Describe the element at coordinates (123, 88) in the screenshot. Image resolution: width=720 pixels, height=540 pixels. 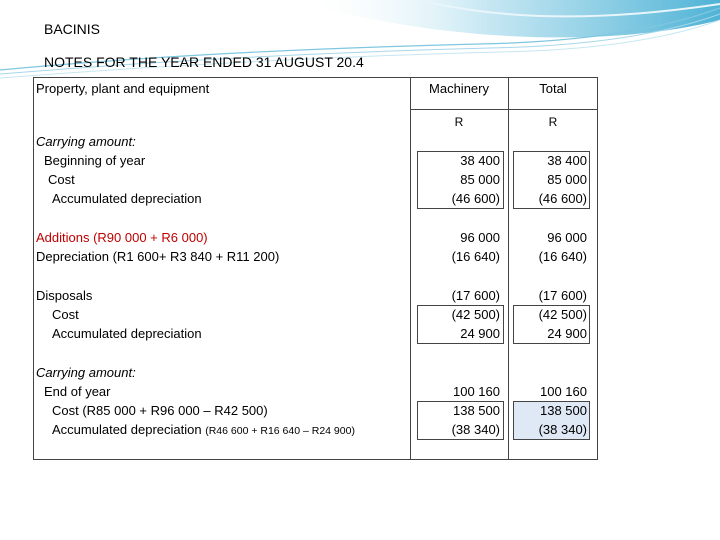
I see `section-label: Property, plant and equipment` at that location.